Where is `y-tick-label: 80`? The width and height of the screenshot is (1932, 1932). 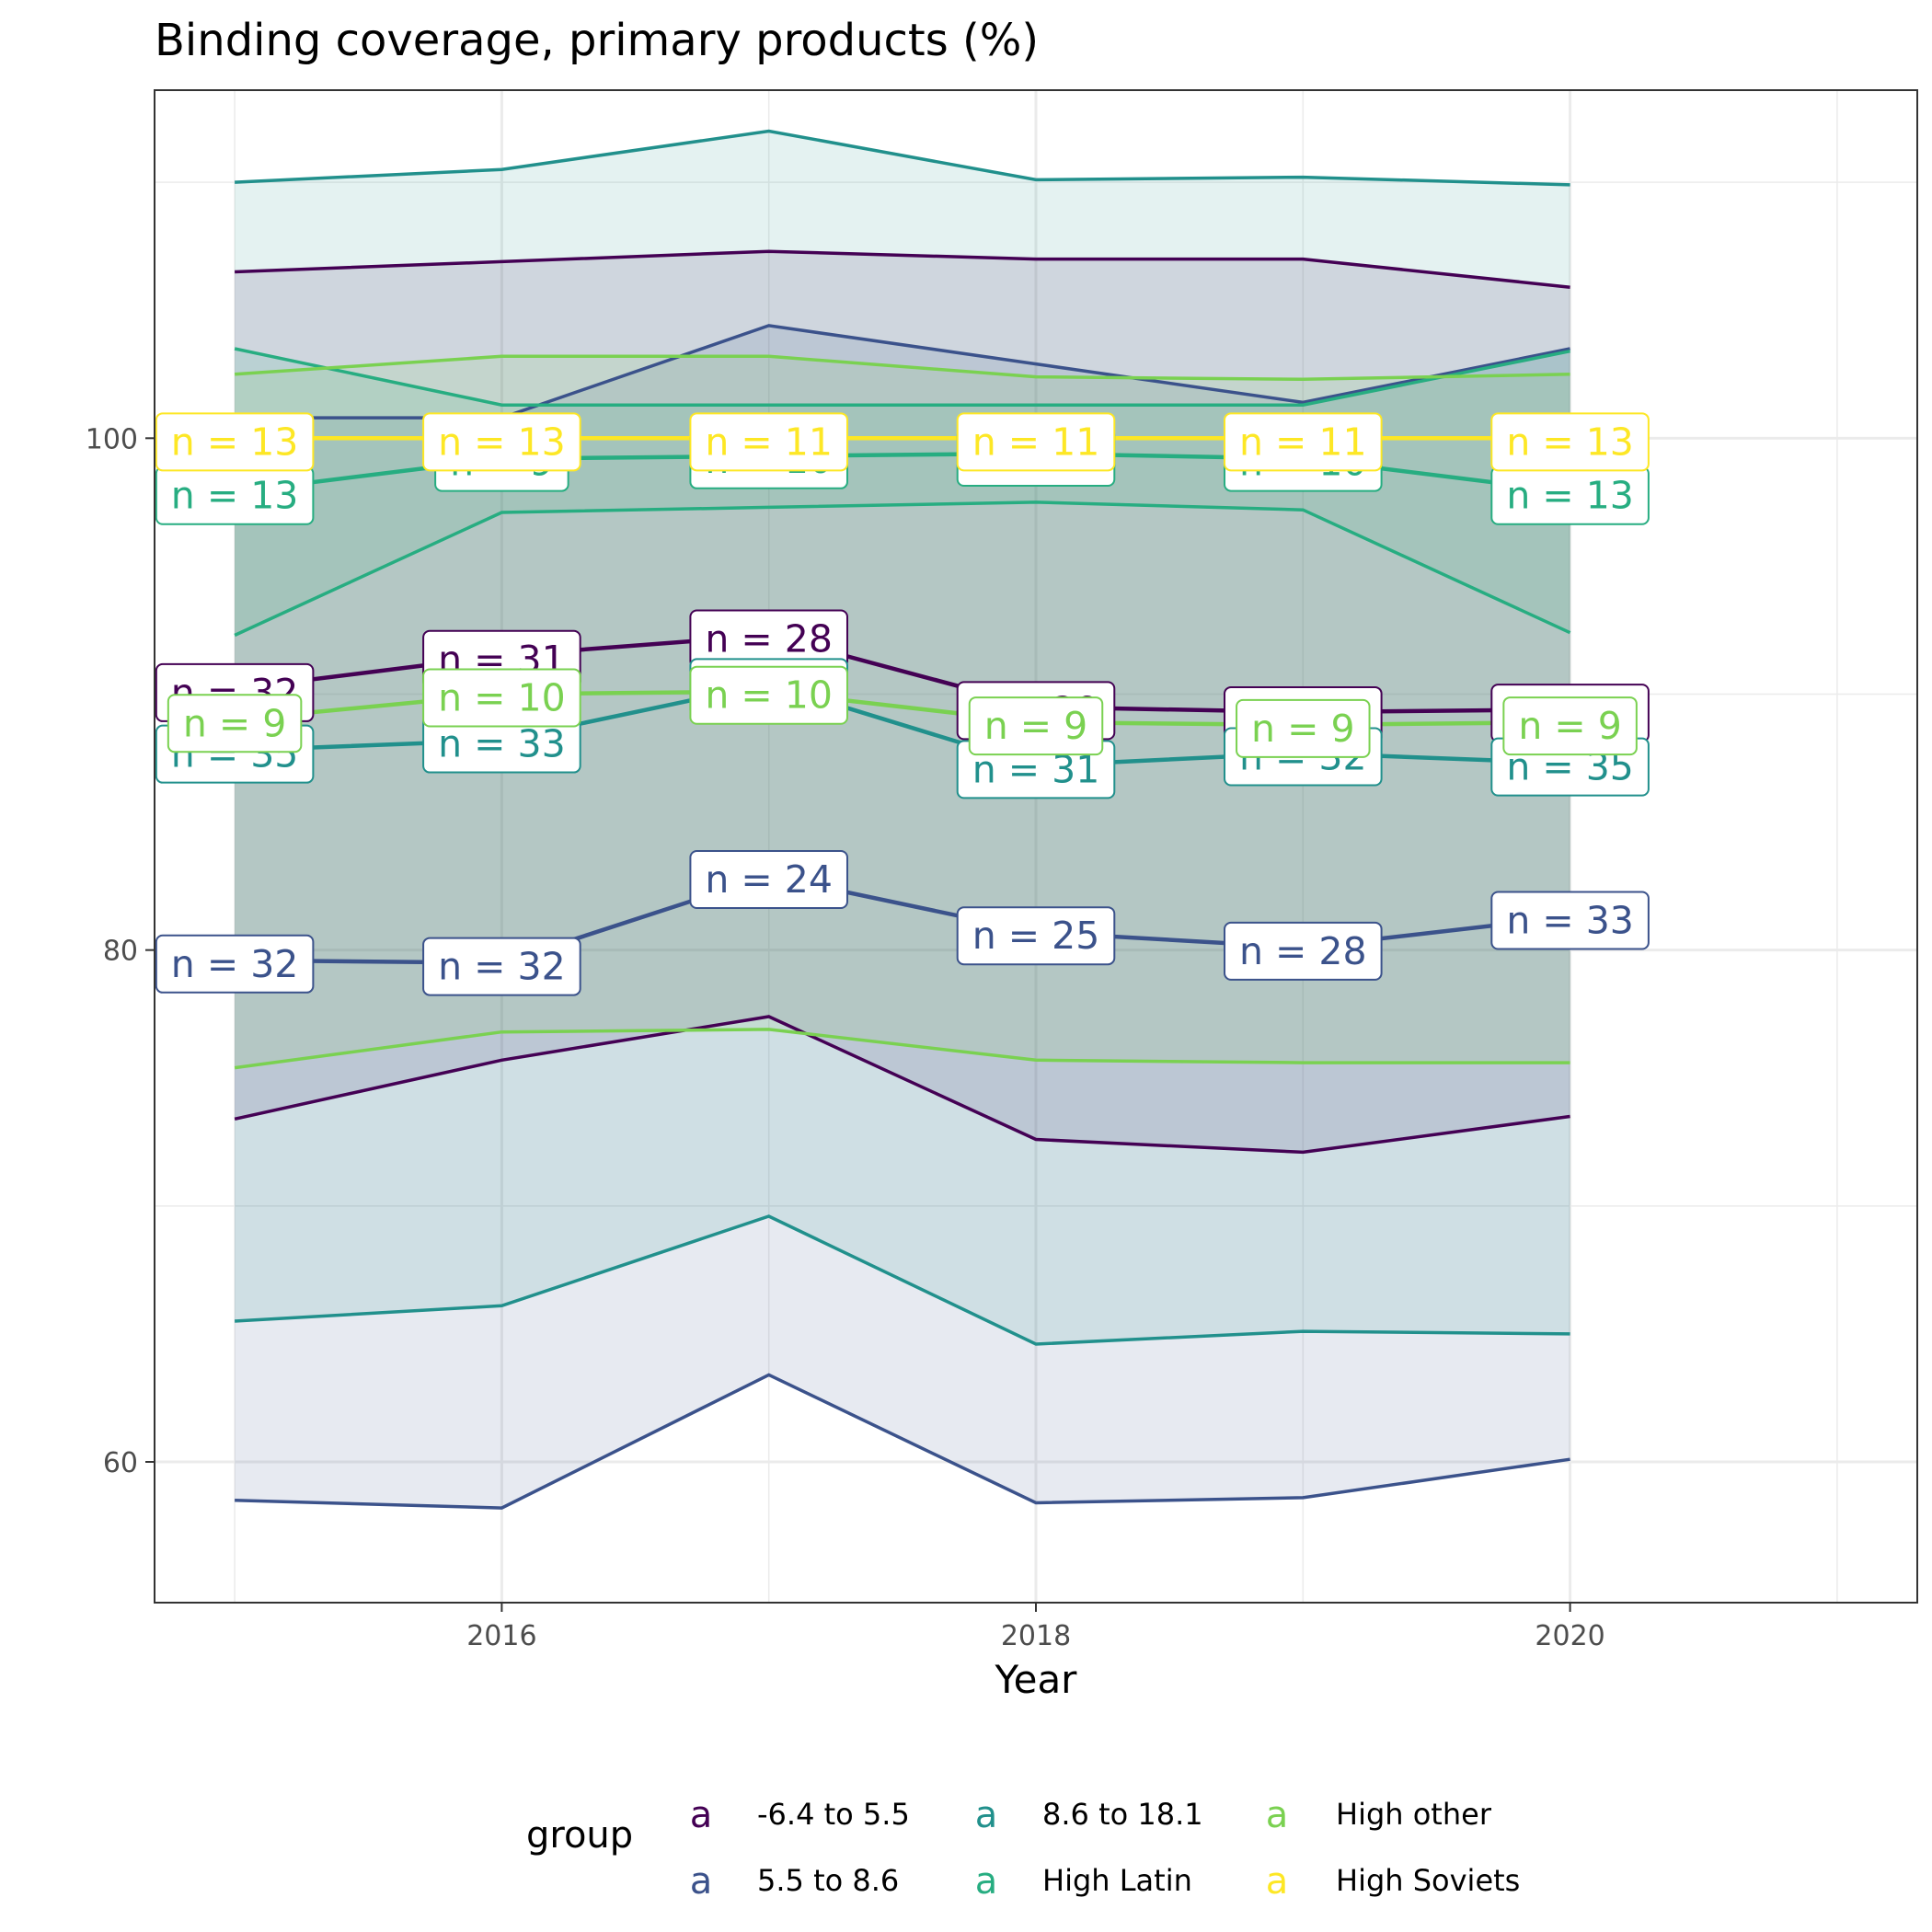
y-tick-label: 80 is located at coordinates (120, 952).